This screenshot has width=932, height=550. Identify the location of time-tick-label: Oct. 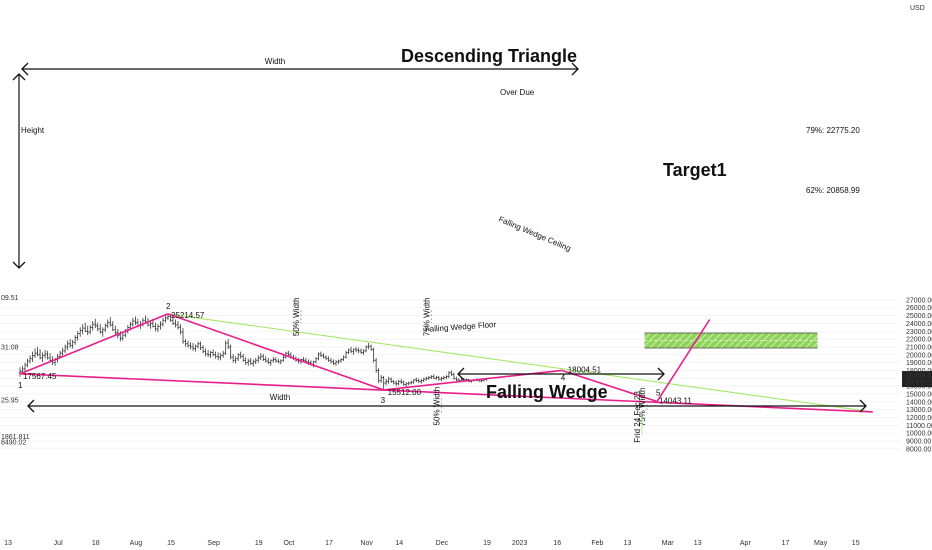
(288, 543).